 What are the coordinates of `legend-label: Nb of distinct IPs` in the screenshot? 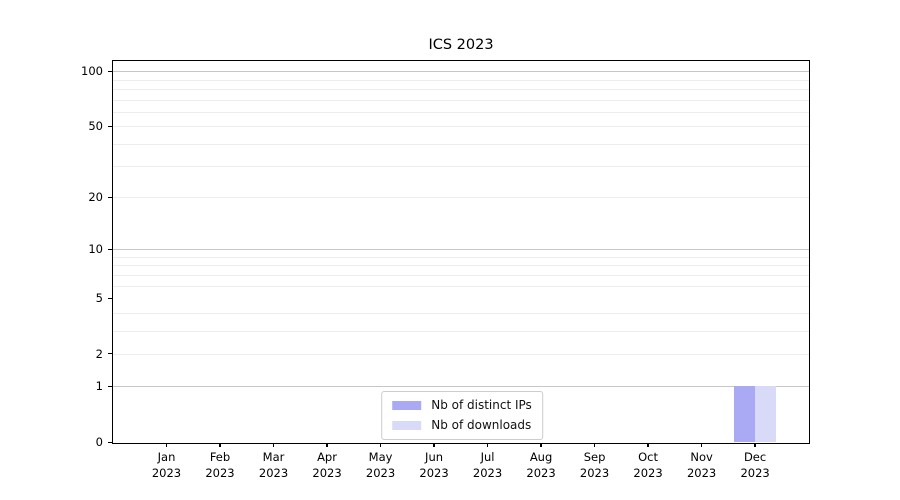 It's located at (481, 405).